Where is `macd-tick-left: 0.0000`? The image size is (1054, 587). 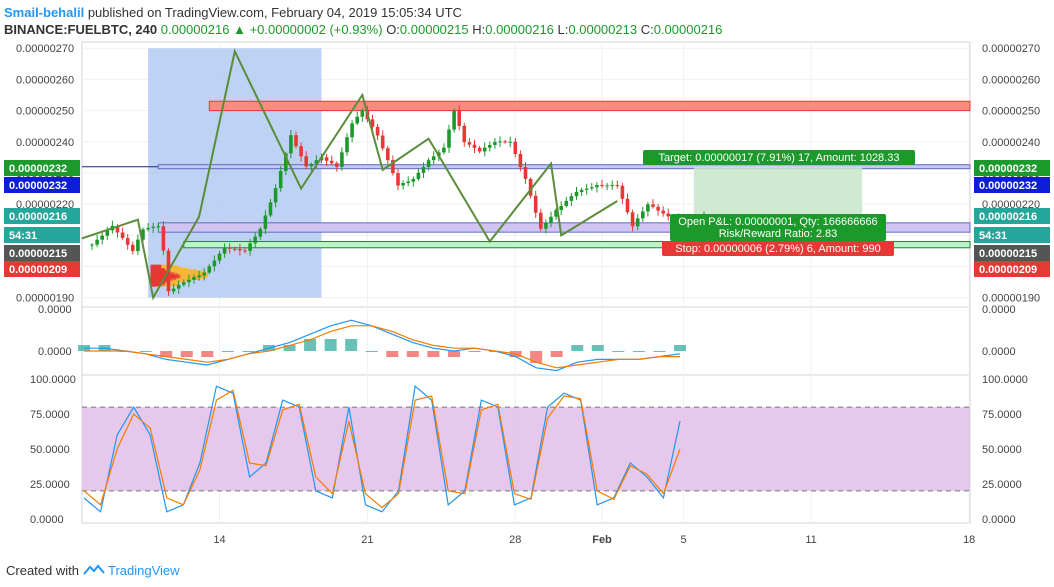 macd-tick-left: 0.0000 is located at coordinates (55, 310).